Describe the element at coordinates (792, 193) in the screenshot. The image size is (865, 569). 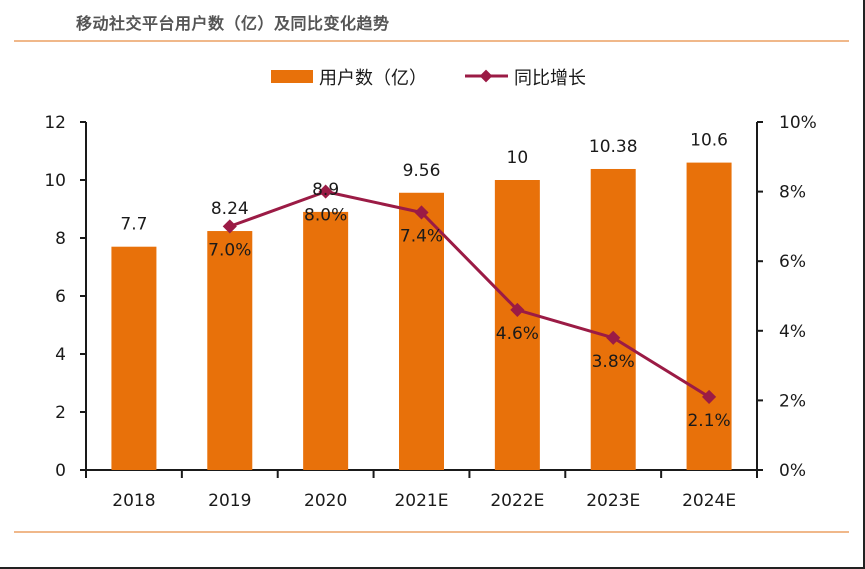
I see `right-axis-tick-label: 8%` at that location.